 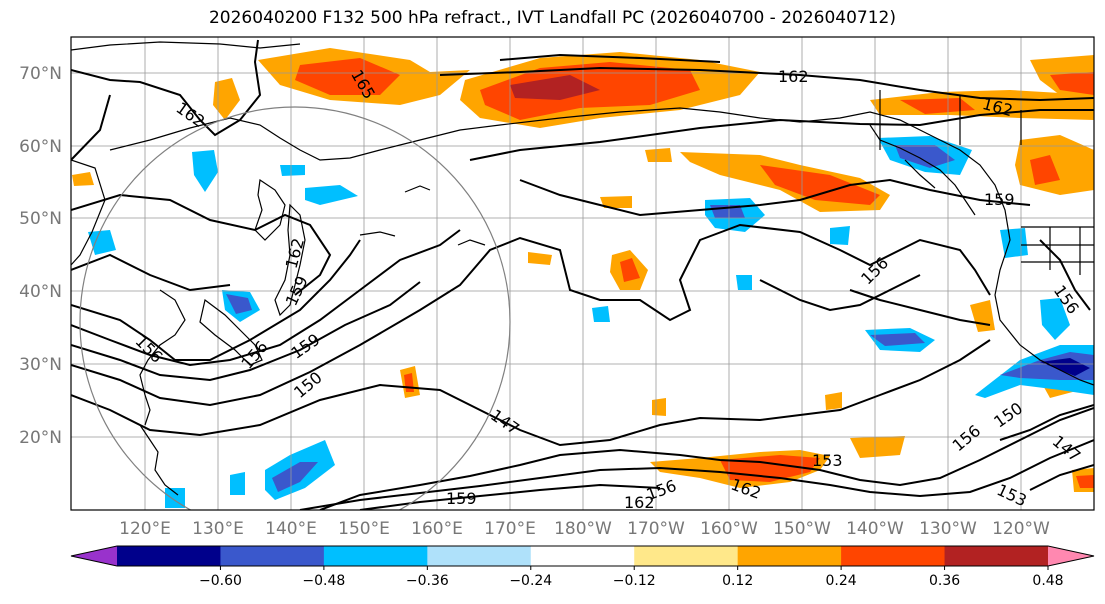 I want to click on latitude-label: 40°N, so click(x=40, y=292).